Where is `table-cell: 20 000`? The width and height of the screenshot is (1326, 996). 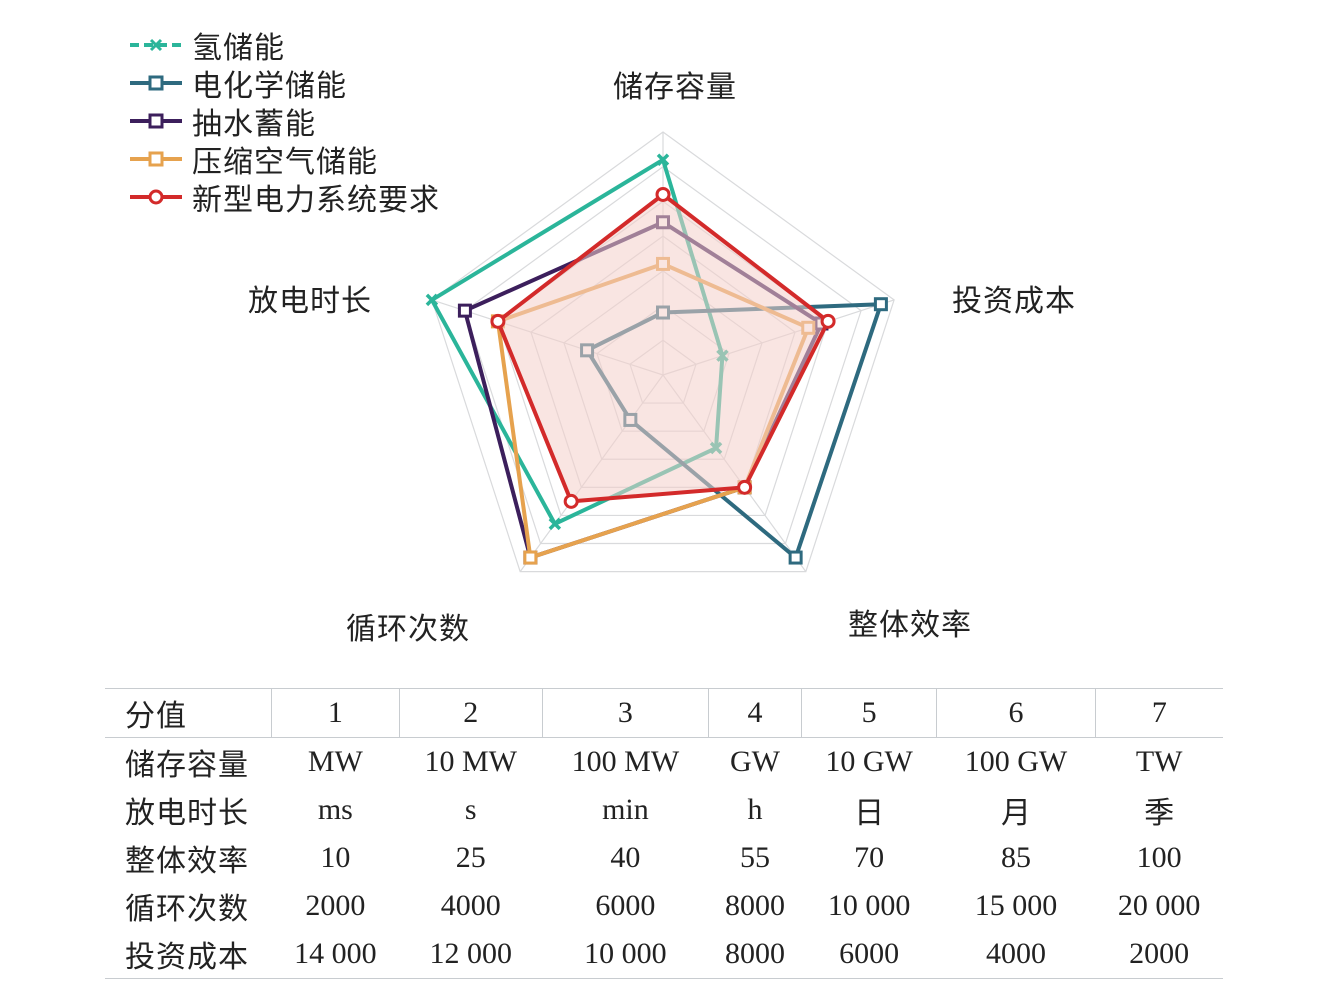
table-cell: 20 000 is located at coordinates (1159, 905).